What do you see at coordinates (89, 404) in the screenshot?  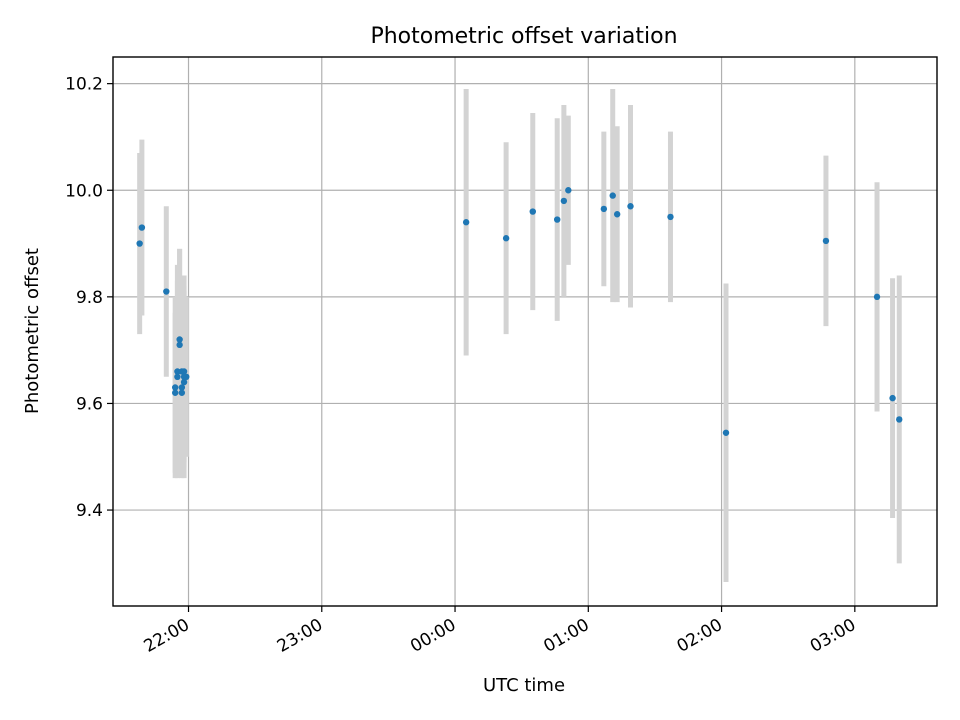 I see `y-tick-label: 9.6` at bounding box center [89, 404].